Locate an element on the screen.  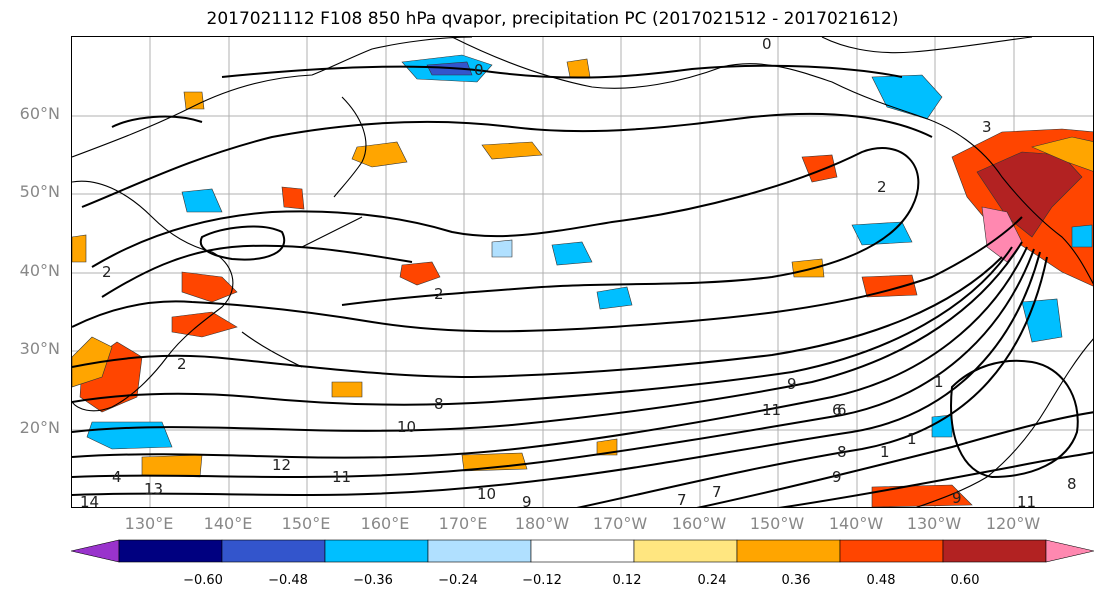
lon-label-170w: 170°W is located at coordinates (620, 523).